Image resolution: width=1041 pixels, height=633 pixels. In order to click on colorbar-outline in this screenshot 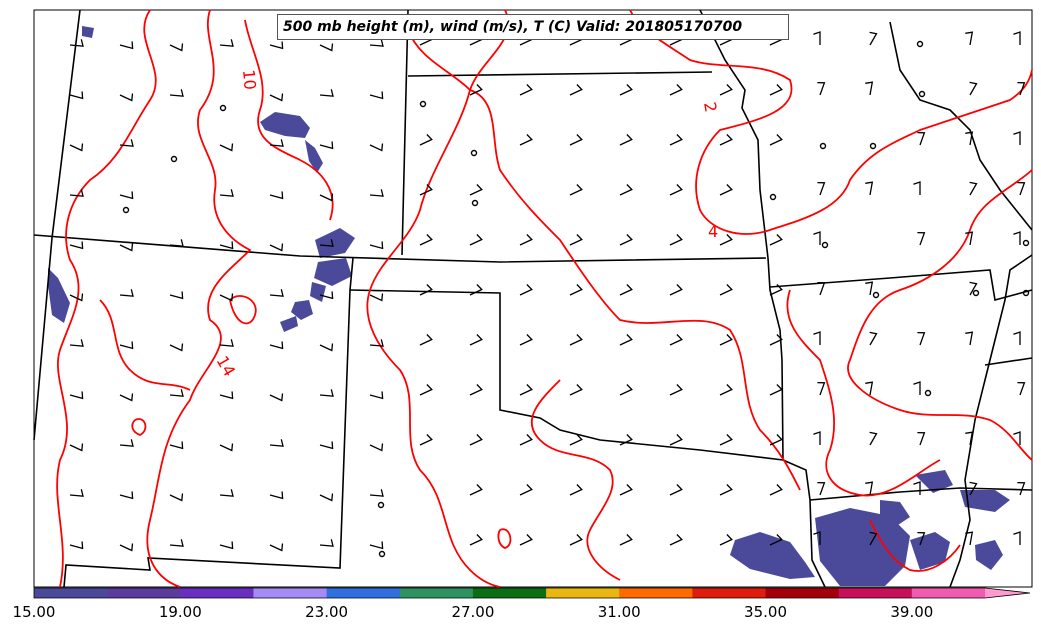, I will do `click(532, 593)`.